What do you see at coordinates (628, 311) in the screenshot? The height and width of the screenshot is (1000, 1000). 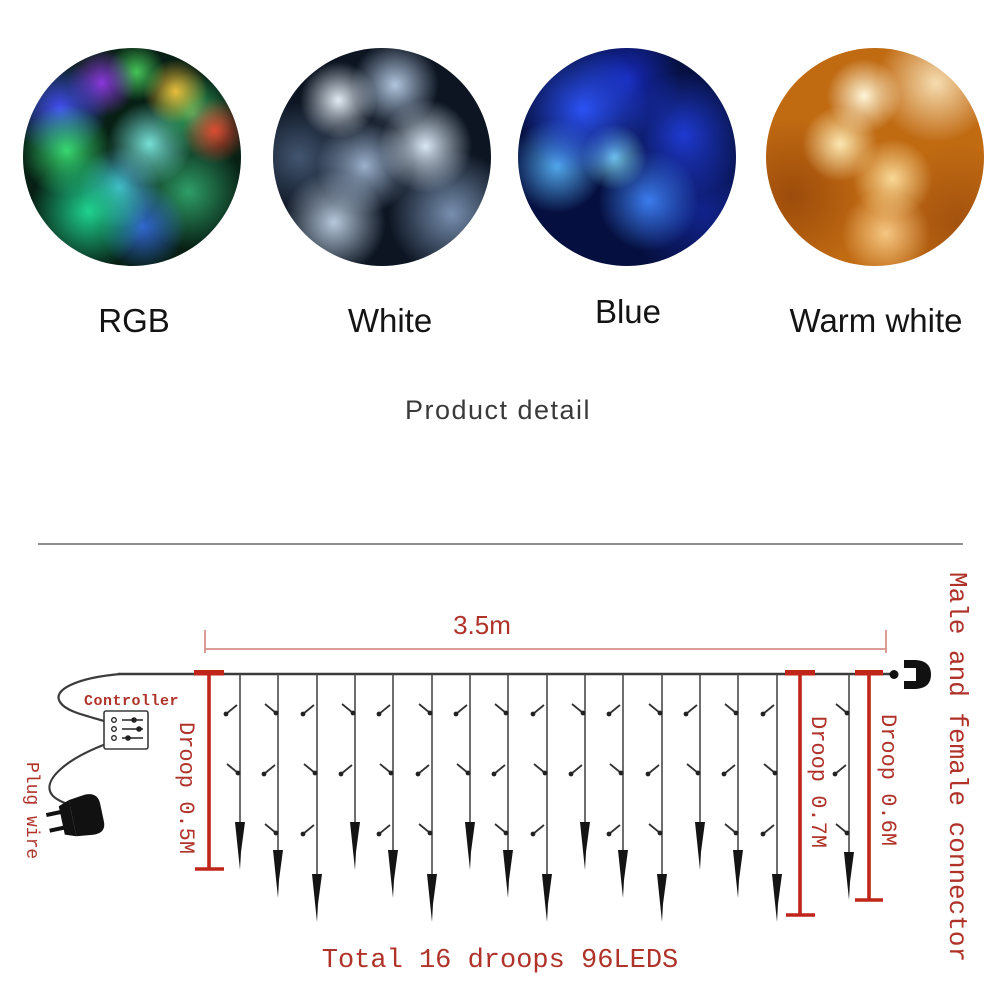 I see `variant-label-blue: Blue` at bounding box center [628, 311].